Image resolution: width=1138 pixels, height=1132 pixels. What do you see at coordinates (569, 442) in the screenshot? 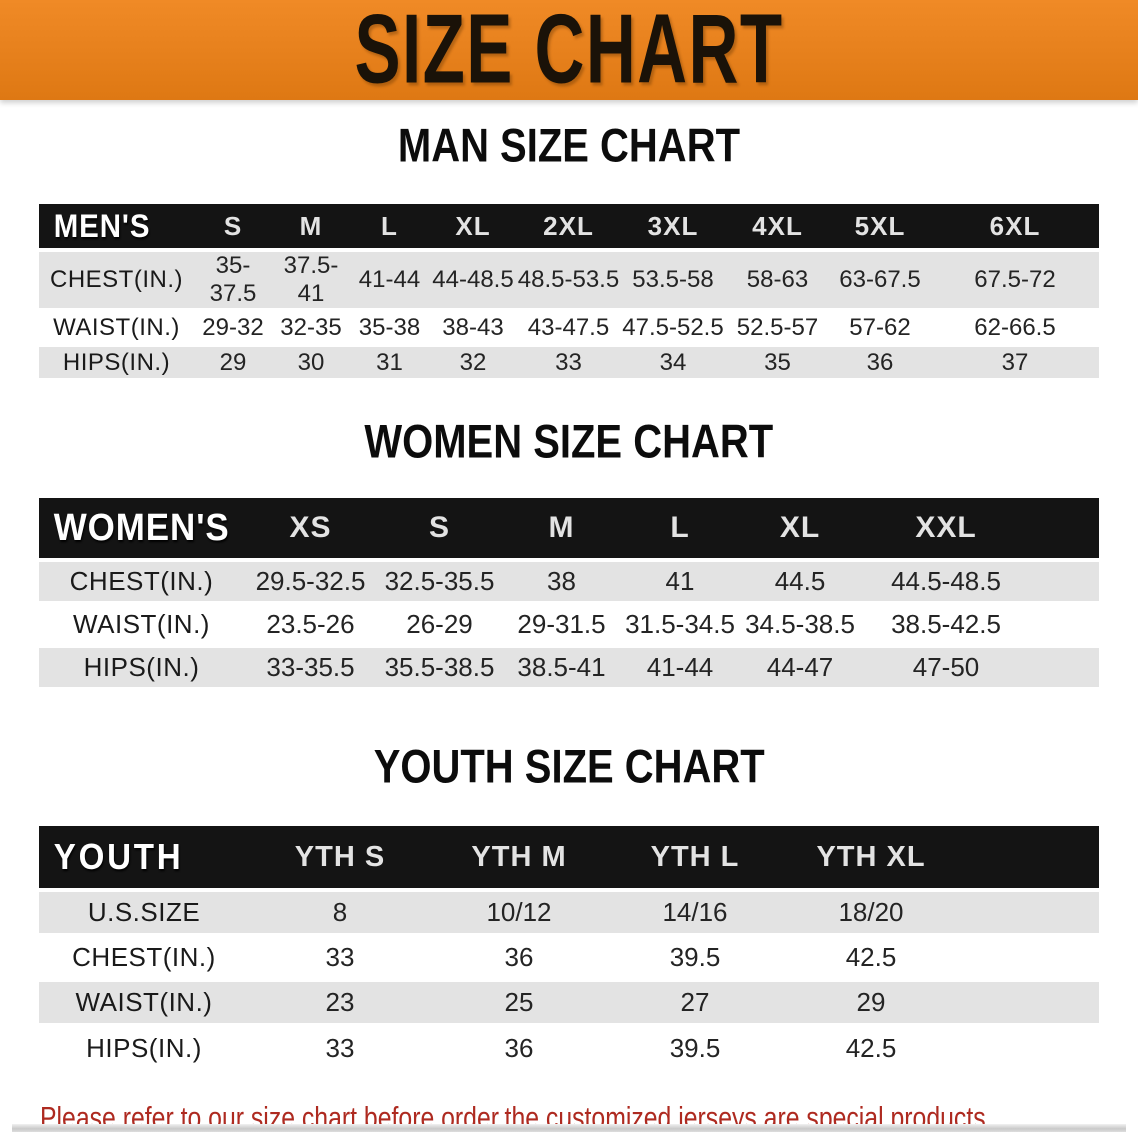
I see `women-section-heading: WOMEN SIZE CHART` at bounding box center [569, 442].